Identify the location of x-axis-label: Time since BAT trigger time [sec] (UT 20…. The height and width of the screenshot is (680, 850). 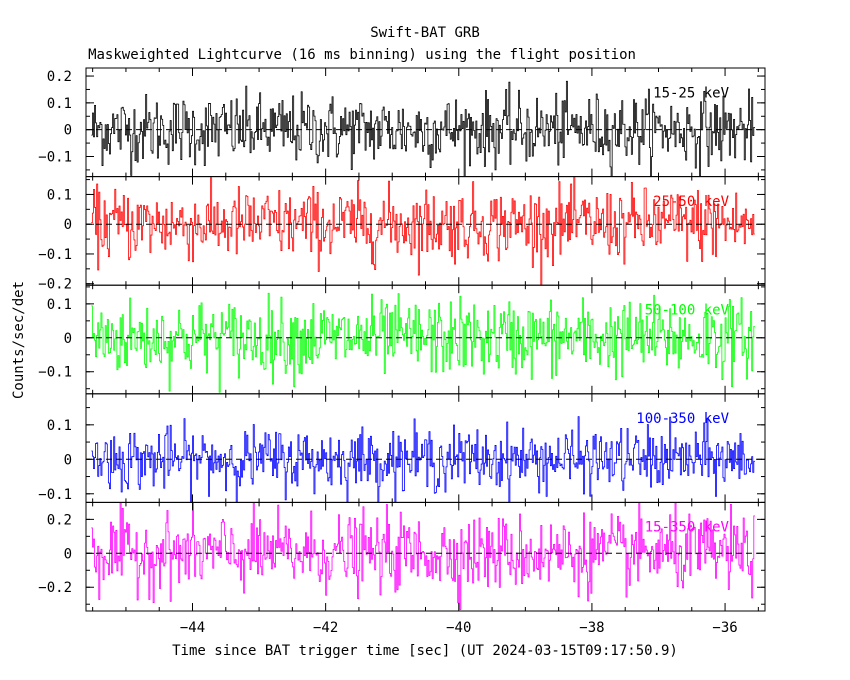
(425, 651).